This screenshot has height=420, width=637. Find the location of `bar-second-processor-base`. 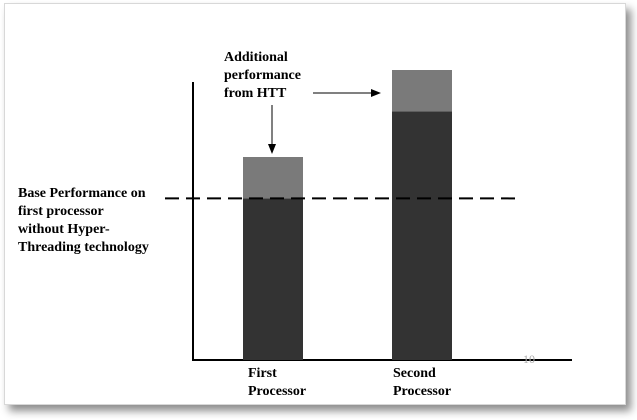

bar-second-processor-base is located at coordinates (422, 235).